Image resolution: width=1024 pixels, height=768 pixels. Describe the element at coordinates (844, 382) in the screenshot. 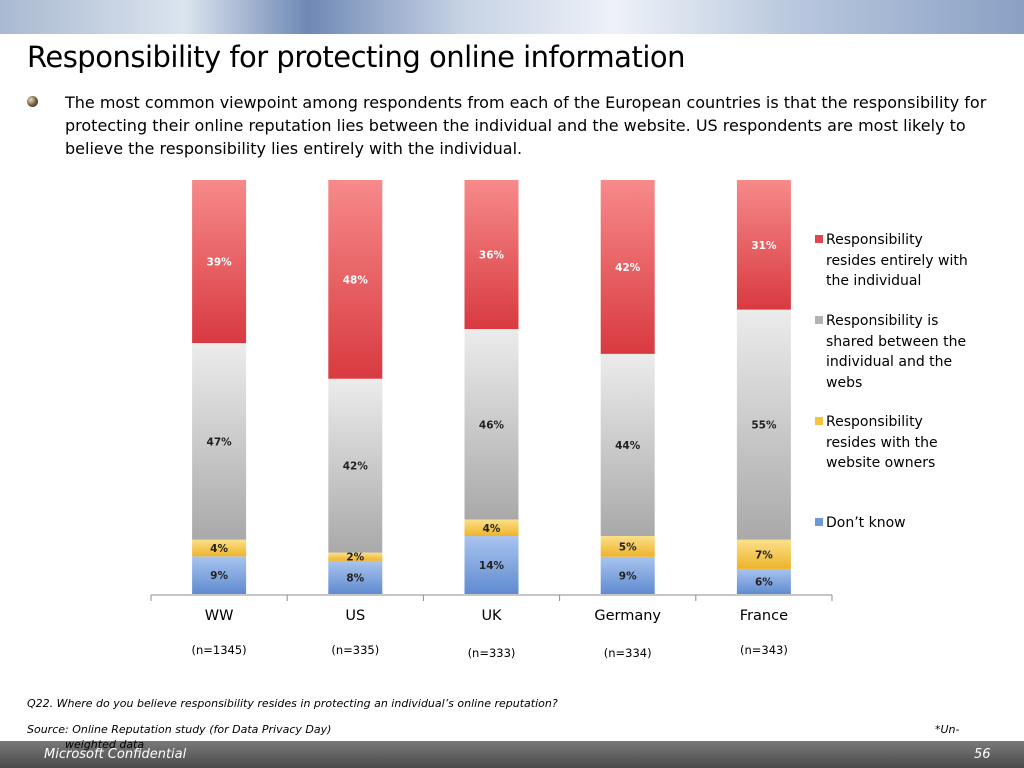

I see `legend-label-line: webs` at that location.